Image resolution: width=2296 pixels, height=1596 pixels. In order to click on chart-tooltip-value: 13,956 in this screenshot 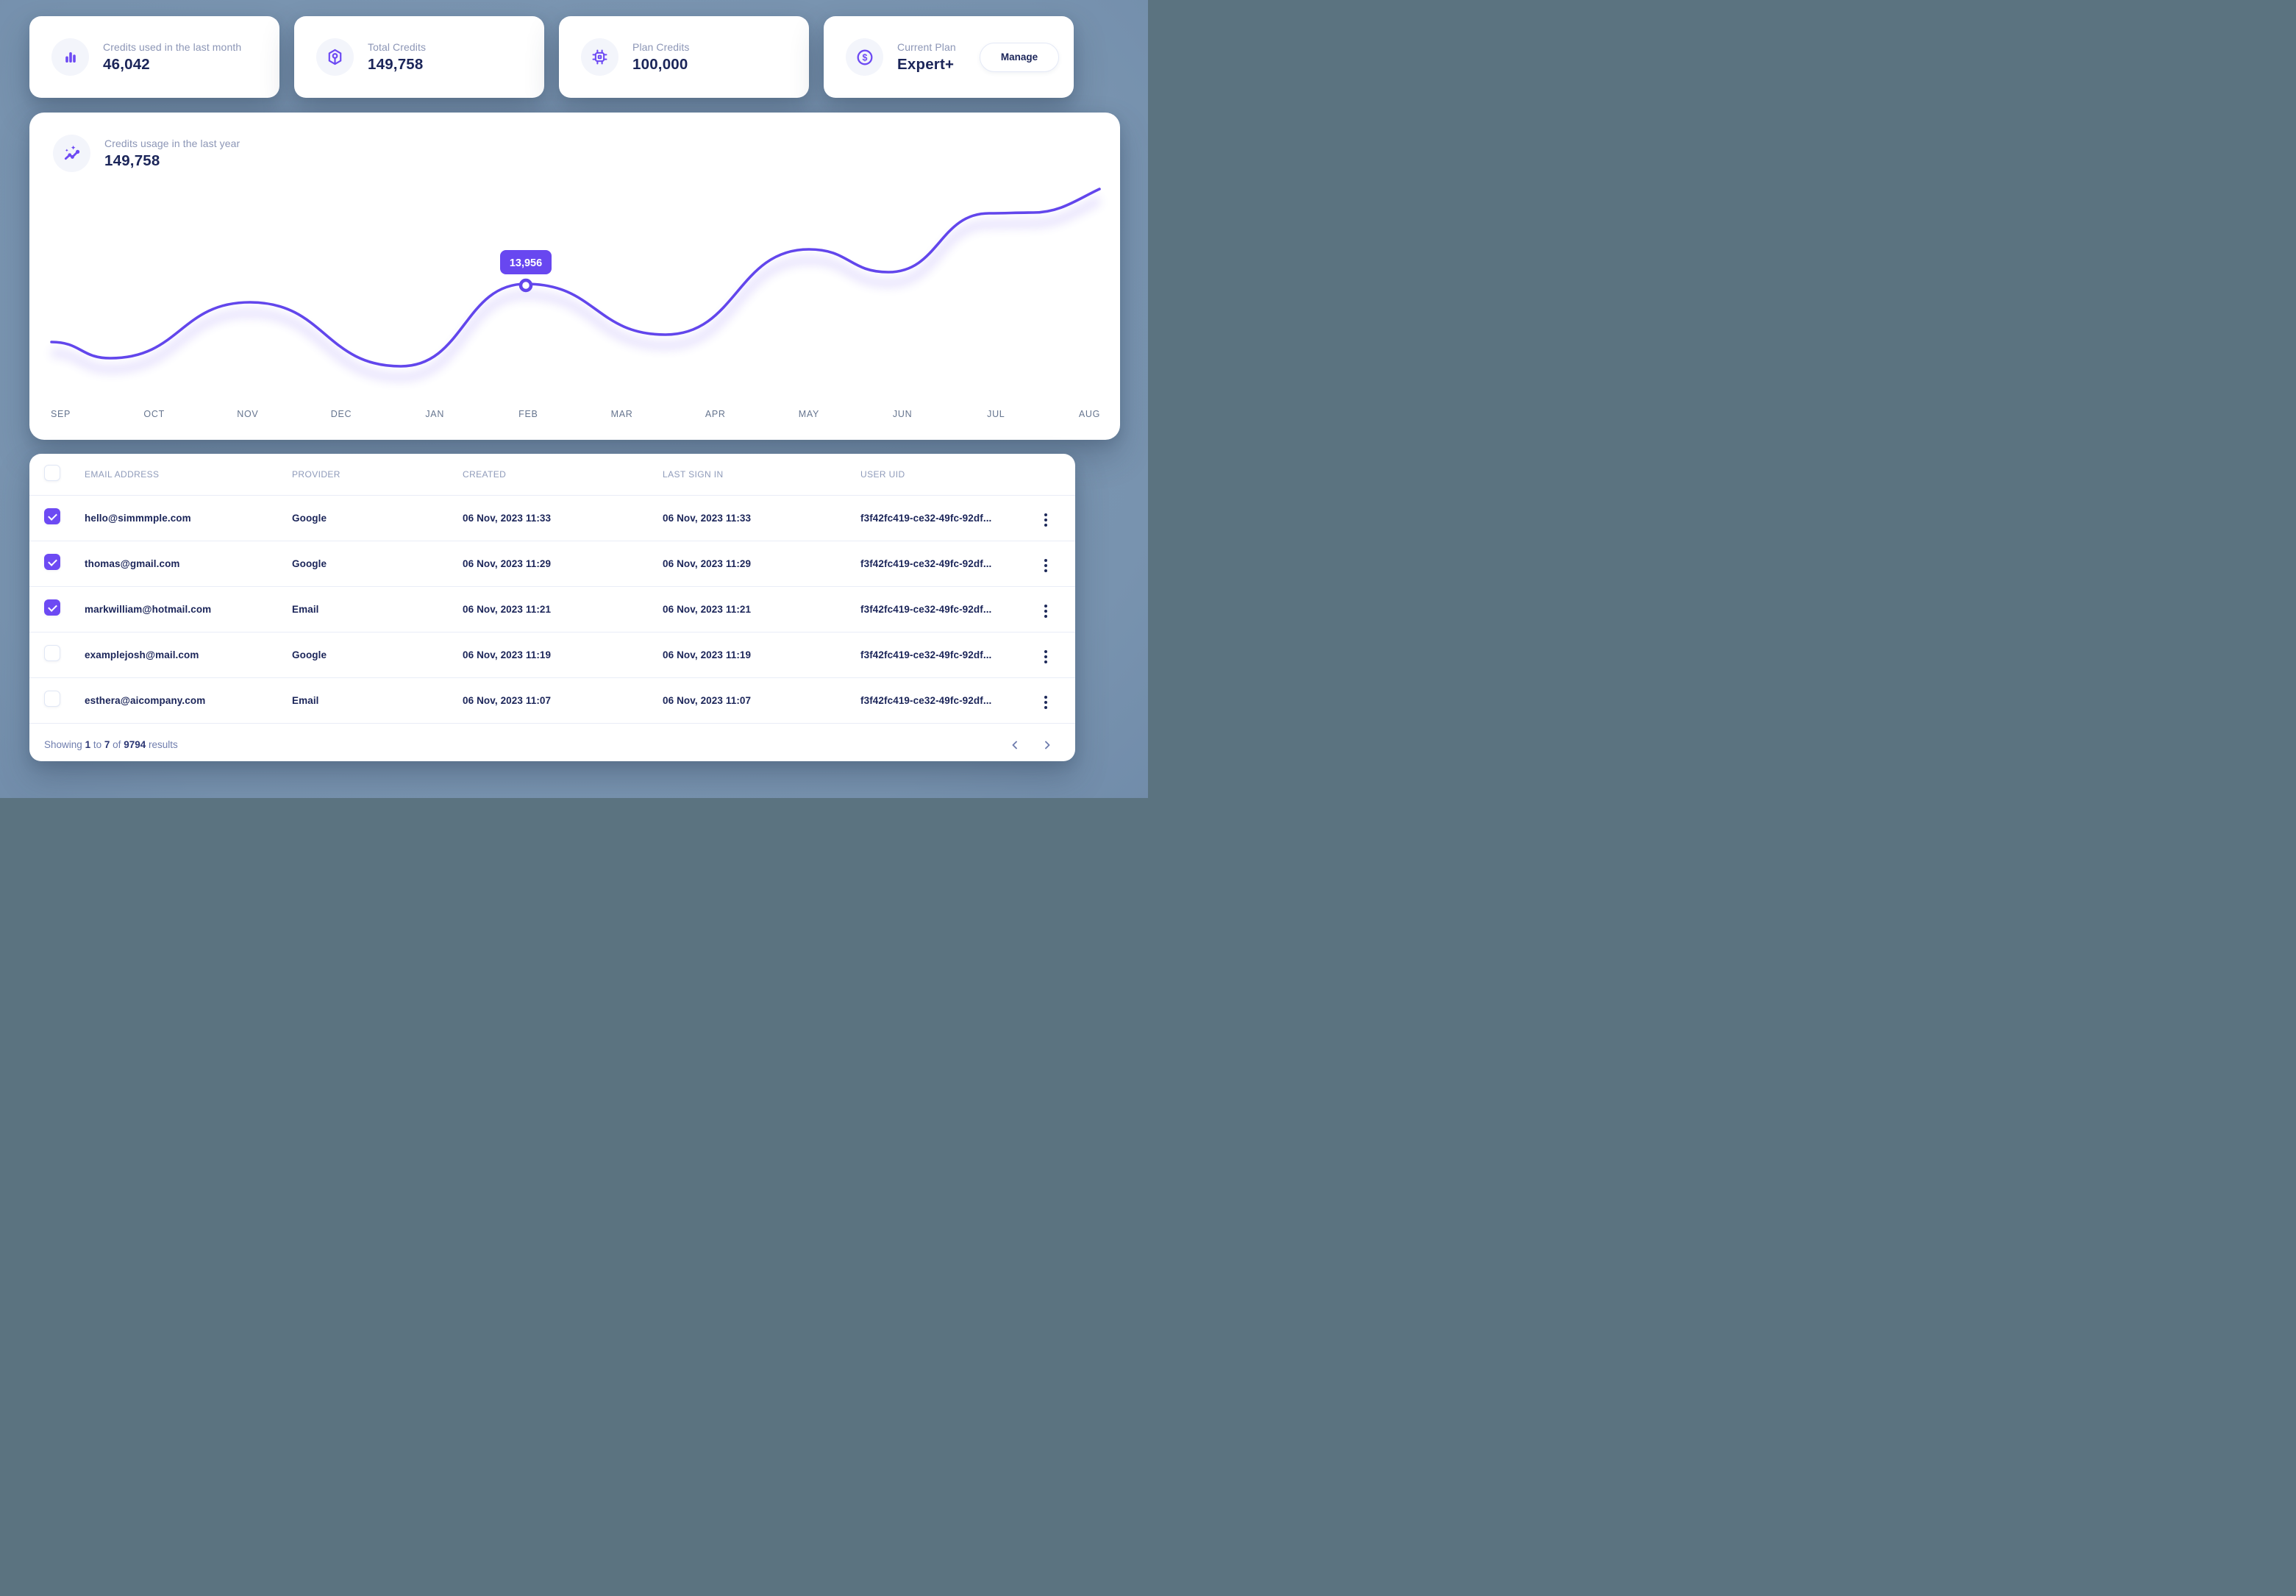, I will do `click(526, 263)`.